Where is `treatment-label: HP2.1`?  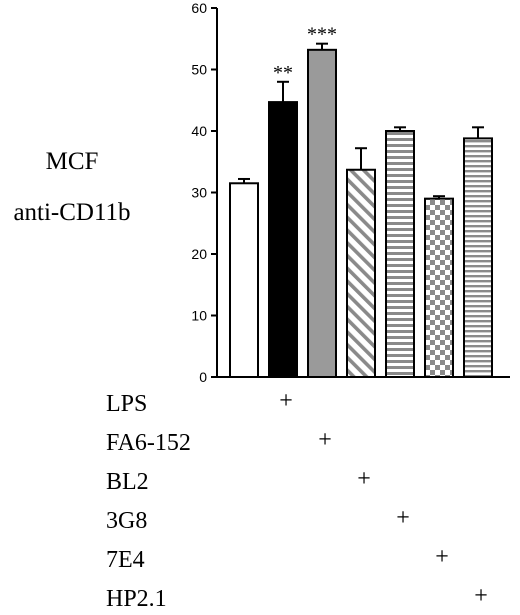 treatment-label: HP2.1 is located at coordinates (136, 599).